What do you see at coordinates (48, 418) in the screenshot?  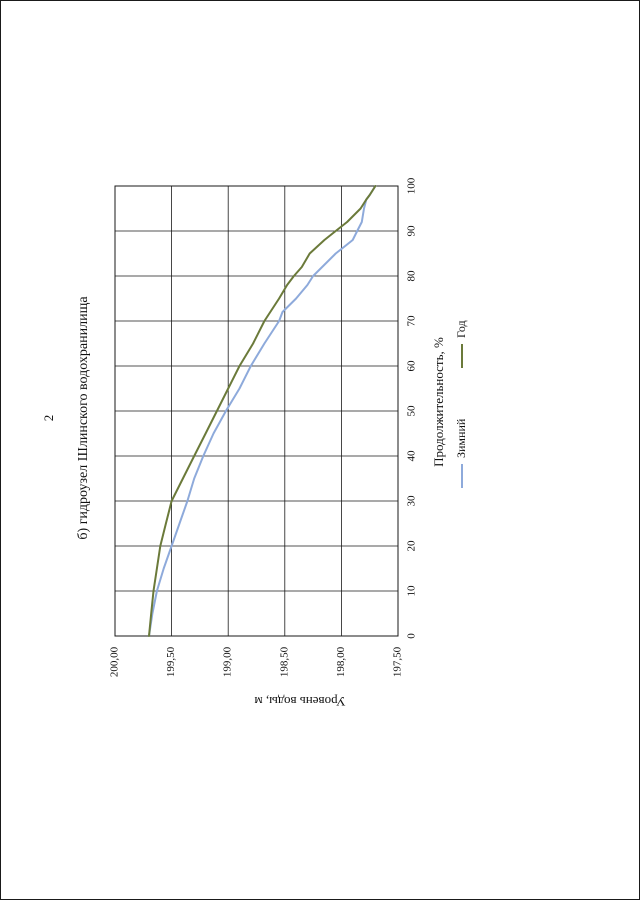 I see `page-number: 2` at bounding box center [48, 418].